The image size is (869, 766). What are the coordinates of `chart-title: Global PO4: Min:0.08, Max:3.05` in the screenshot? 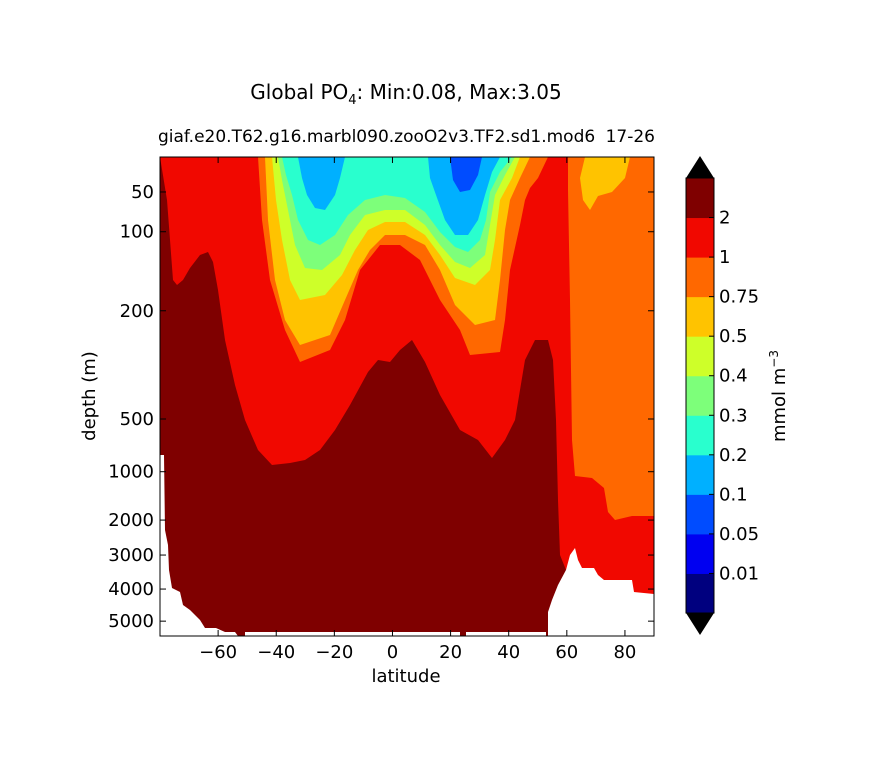 It's located at (405, 94).